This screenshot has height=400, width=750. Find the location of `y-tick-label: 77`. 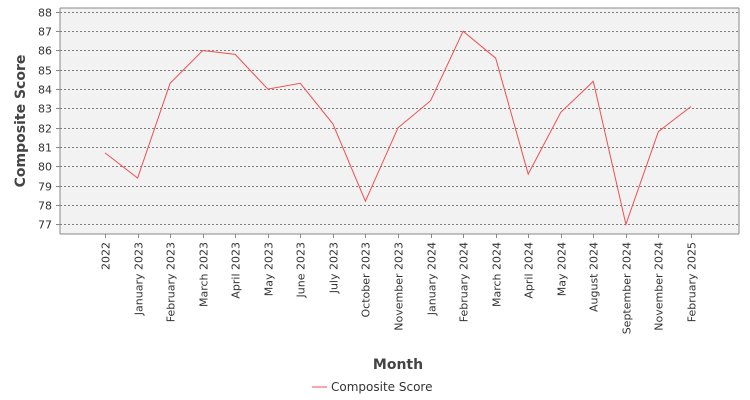

y-tick-label: 77 is located at coordinates (45, 225).